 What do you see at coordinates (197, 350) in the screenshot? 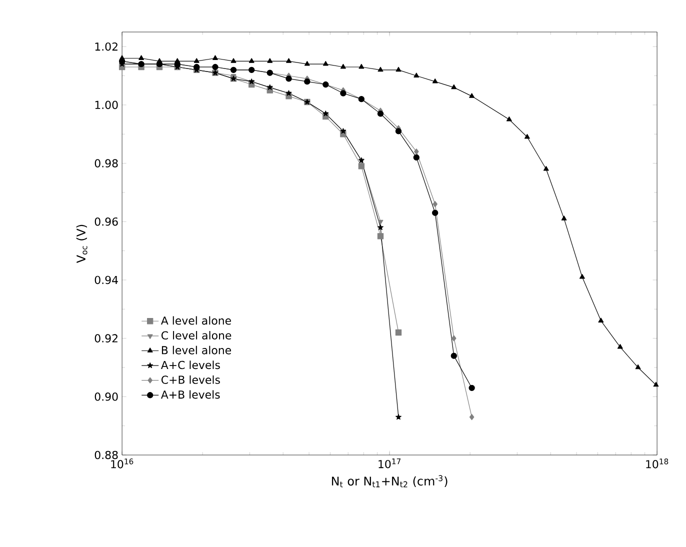
I see `legend-label: B level alone` at bounding box center [197, 350].